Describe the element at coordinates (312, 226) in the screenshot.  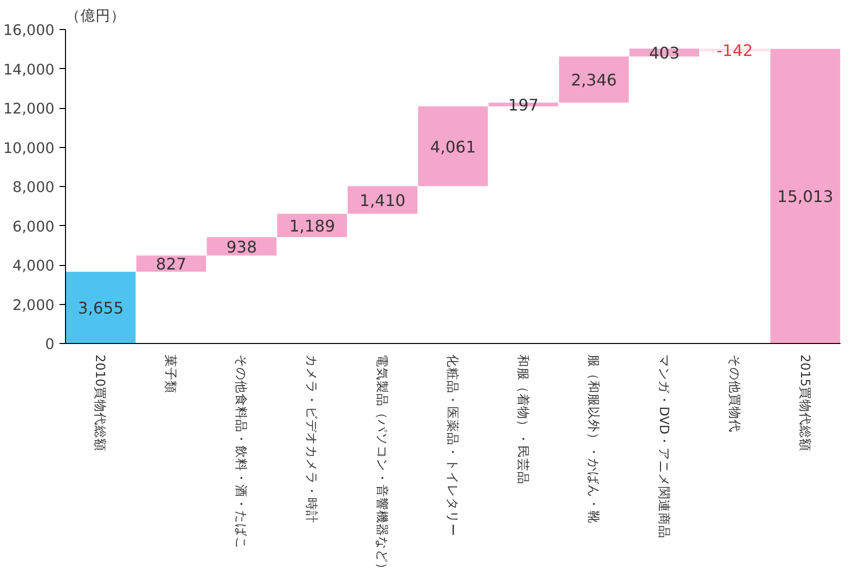
I see `data-label: 1,189` at that location.